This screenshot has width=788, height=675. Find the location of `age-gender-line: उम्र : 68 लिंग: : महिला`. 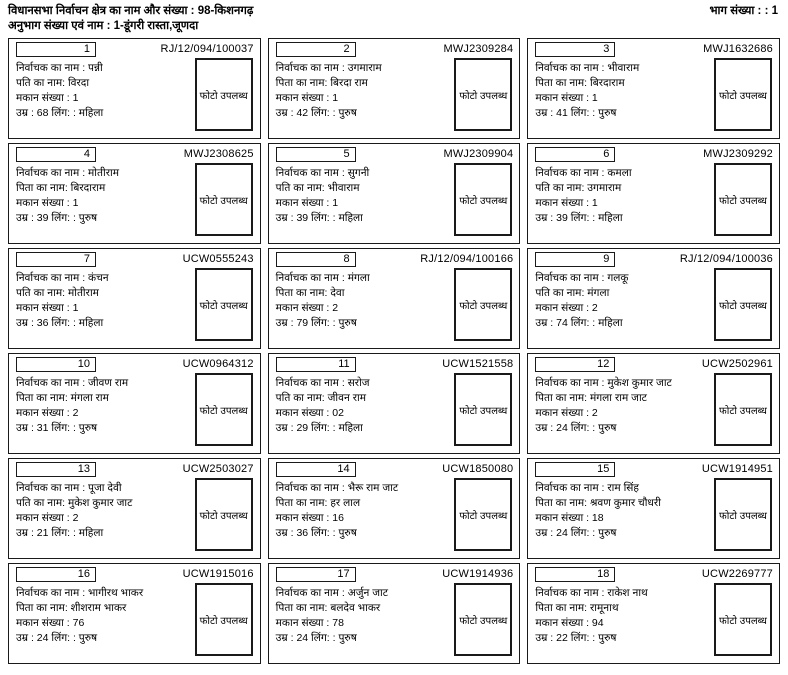

age-gender-line: उम्र : 68 लिंग: : महिला is located at coordinates (60, 113).